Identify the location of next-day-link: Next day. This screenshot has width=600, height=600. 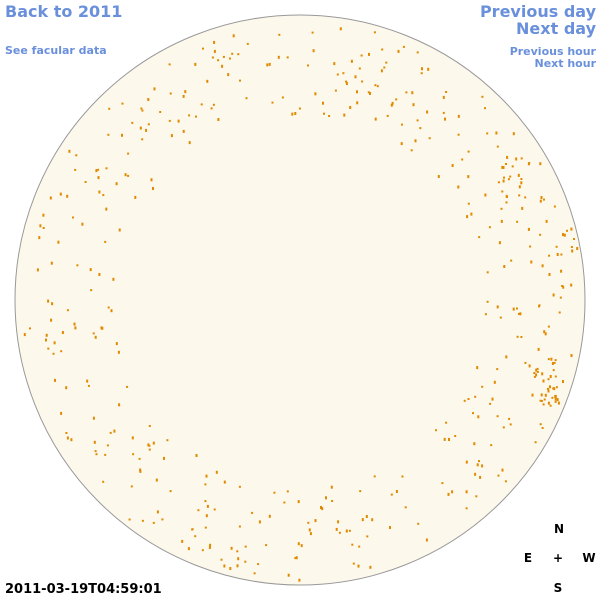
(556, 28).